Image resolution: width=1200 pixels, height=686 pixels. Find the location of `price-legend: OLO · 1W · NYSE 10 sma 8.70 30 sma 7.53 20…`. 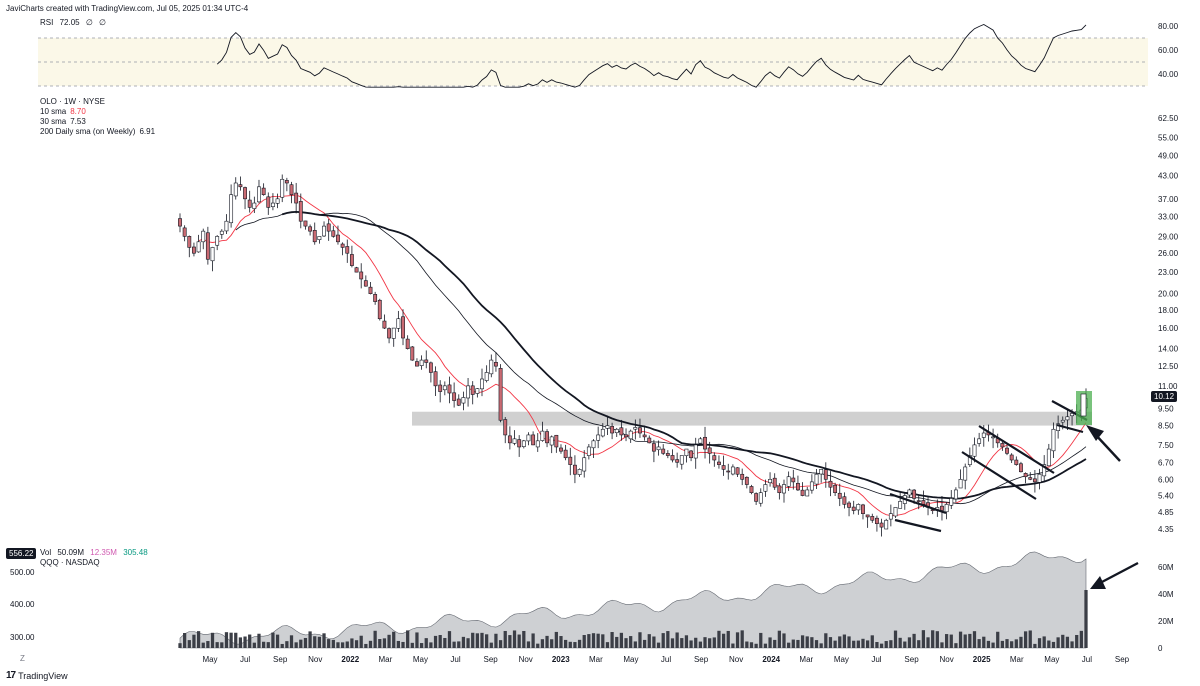

price-legend: OLO · 1W · NYSE 10 sma 8.70 30 sma 7.53 20… is located at coordinates (97, 117).